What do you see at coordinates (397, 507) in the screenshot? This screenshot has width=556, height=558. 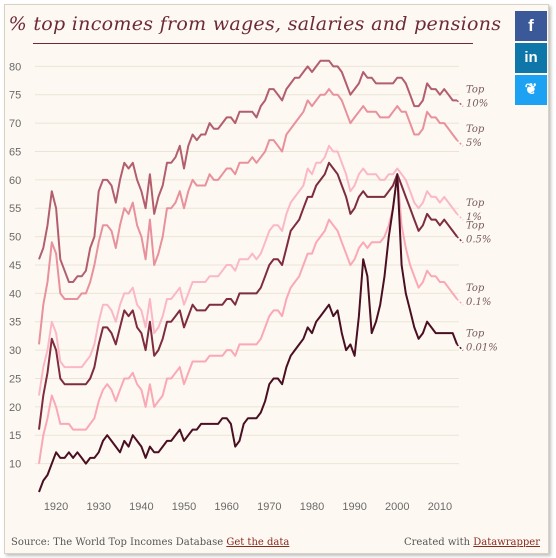 I see `x-tick-label: 2000` at bounding box center [397, 507].